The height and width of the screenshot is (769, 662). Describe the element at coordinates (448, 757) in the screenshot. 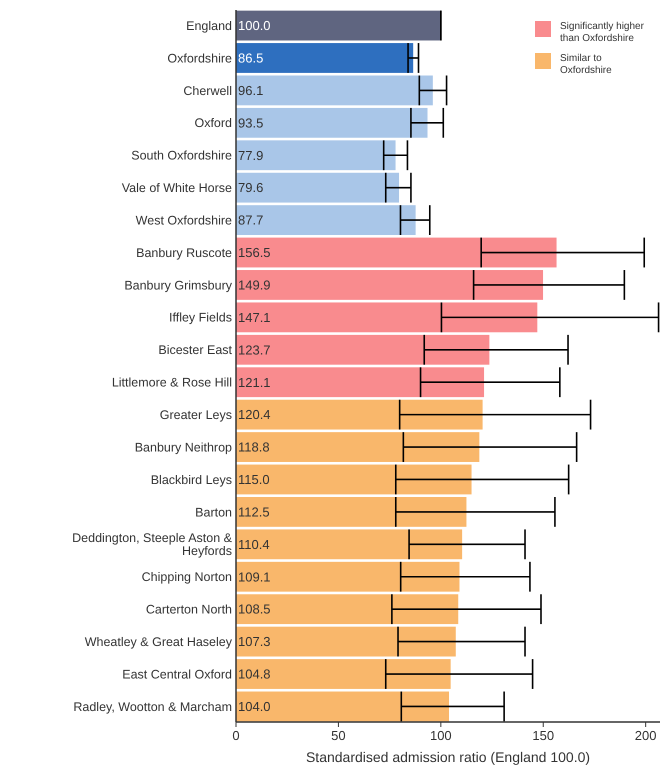

I see `x-axis-title: Standardised admission ratio (England 100.0)` at that location.